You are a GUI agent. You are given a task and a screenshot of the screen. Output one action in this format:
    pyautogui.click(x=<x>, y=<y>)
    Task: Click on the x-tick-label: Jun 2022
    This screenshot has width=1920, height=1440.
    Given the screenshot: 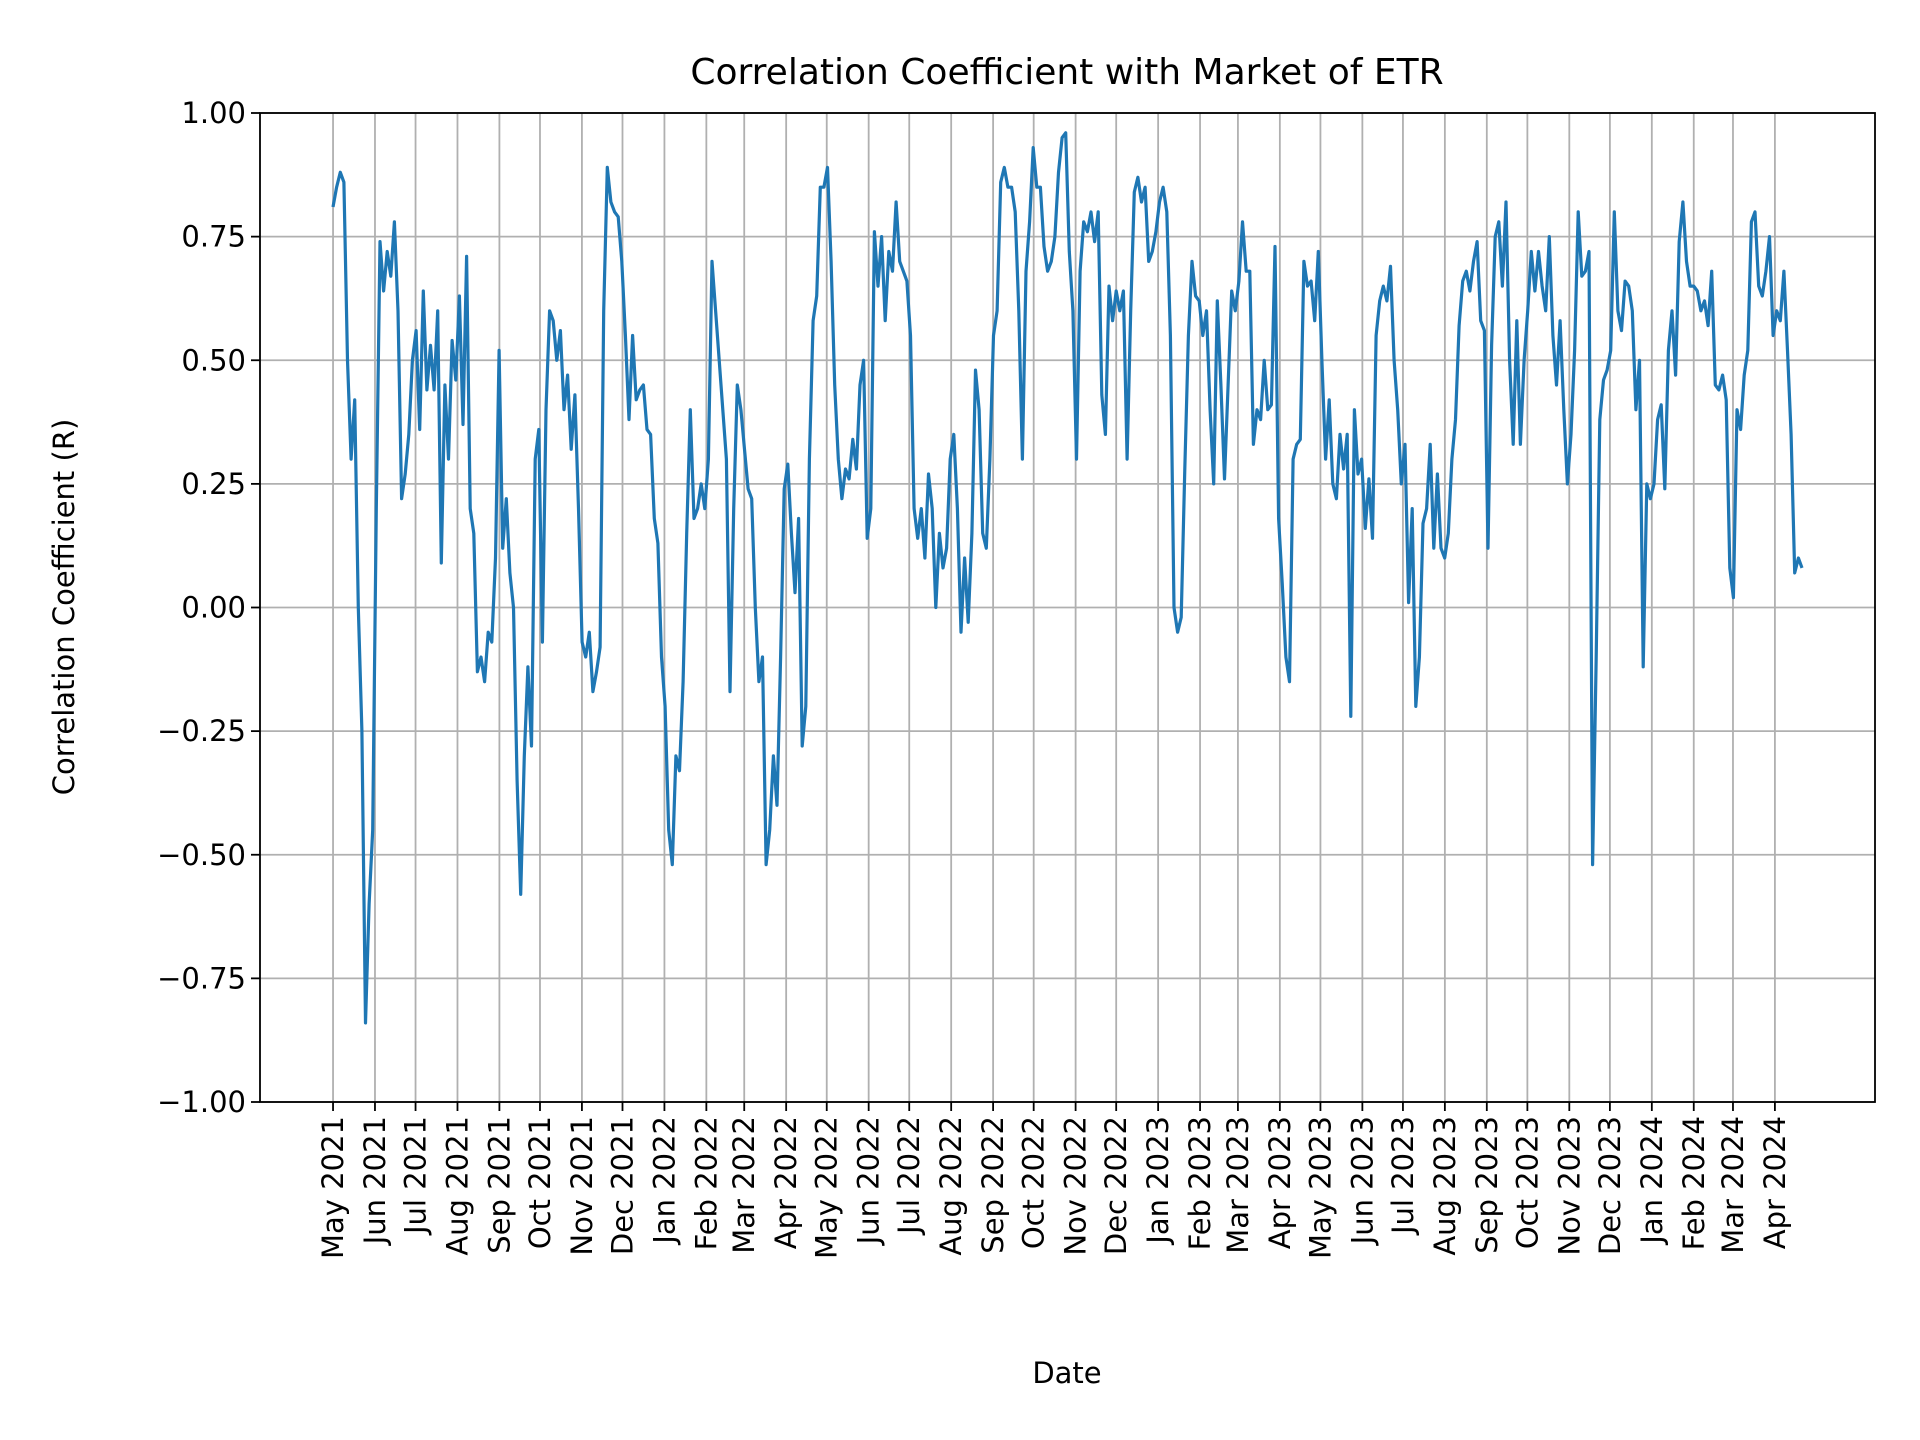 What is the action you would take?
    pyautogui.click(x=869, y=1181)
    